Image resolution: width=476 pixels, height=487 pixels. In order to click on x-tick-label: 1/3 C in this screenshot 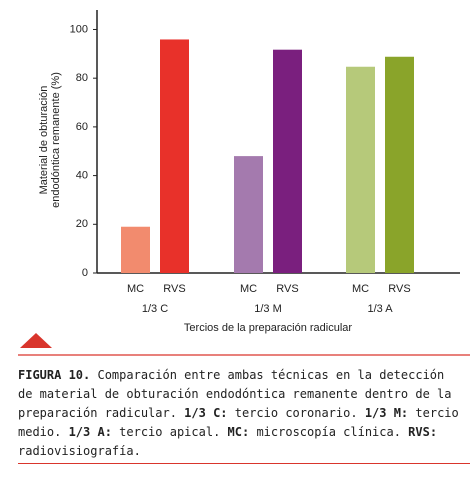, I will do `click(155, 309)`.